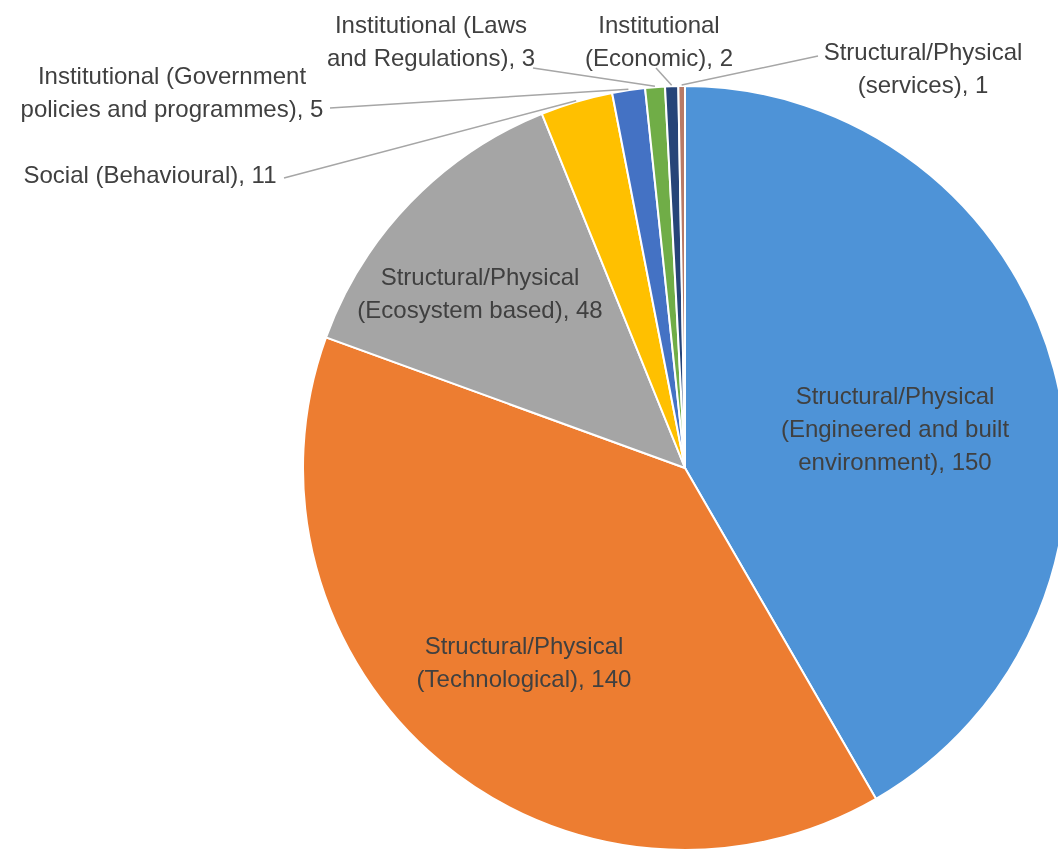 The width and height of the screenshot is (1058, 852). Describe the element at coordinates (659, 40) in the screenshot. I see `slice-label: Institutional (Economic), 2` at that location.